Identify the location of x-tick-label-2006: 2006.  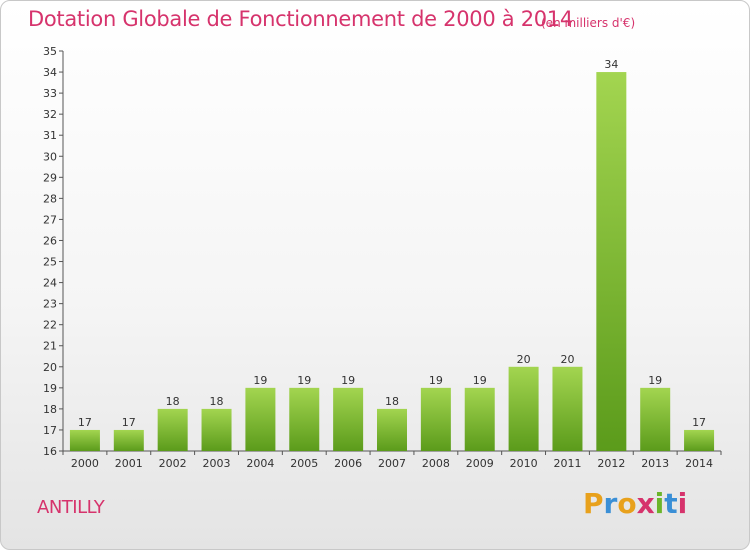
(348, 463).